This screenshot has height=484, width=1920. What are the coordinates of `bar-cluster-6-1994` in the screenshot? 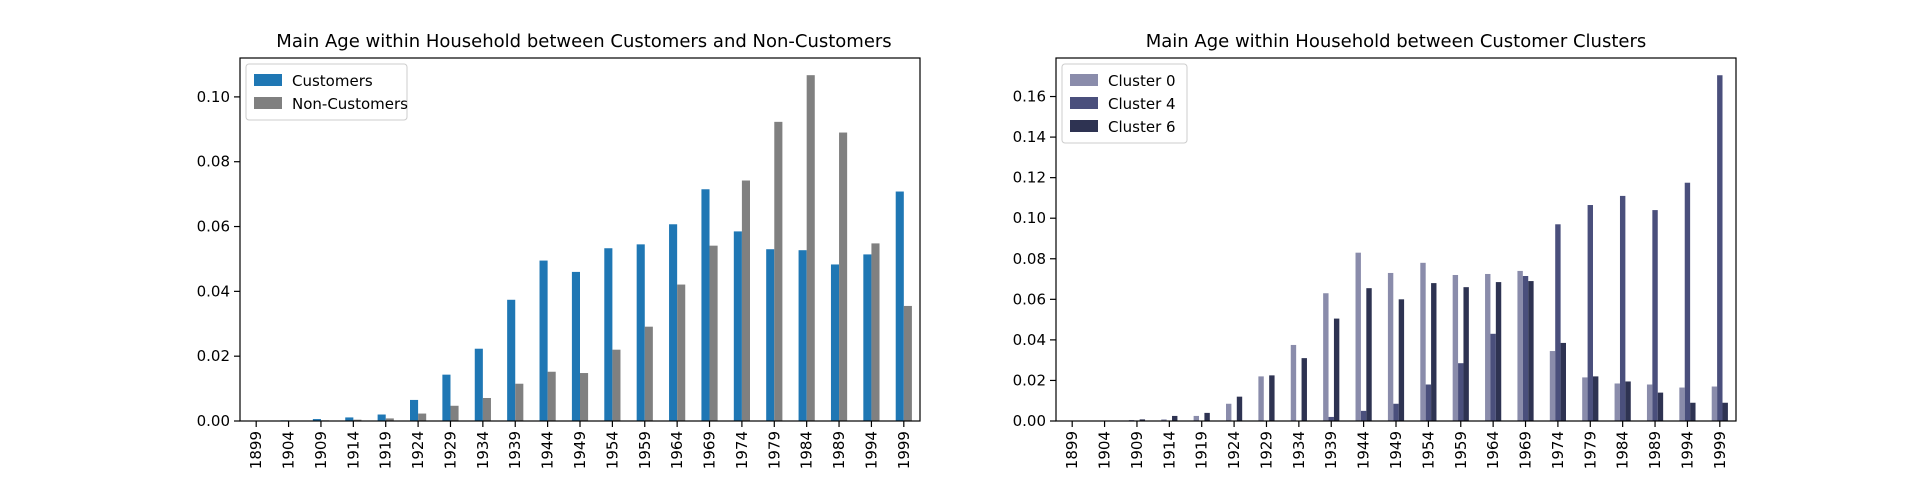 It's located at (1693, 411).